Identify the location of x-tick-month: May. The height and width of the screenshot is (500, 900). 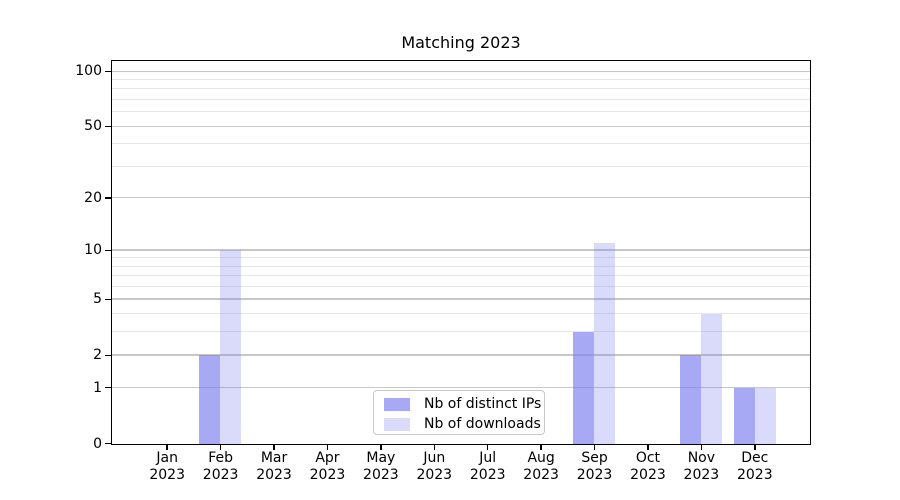
(381, 458).